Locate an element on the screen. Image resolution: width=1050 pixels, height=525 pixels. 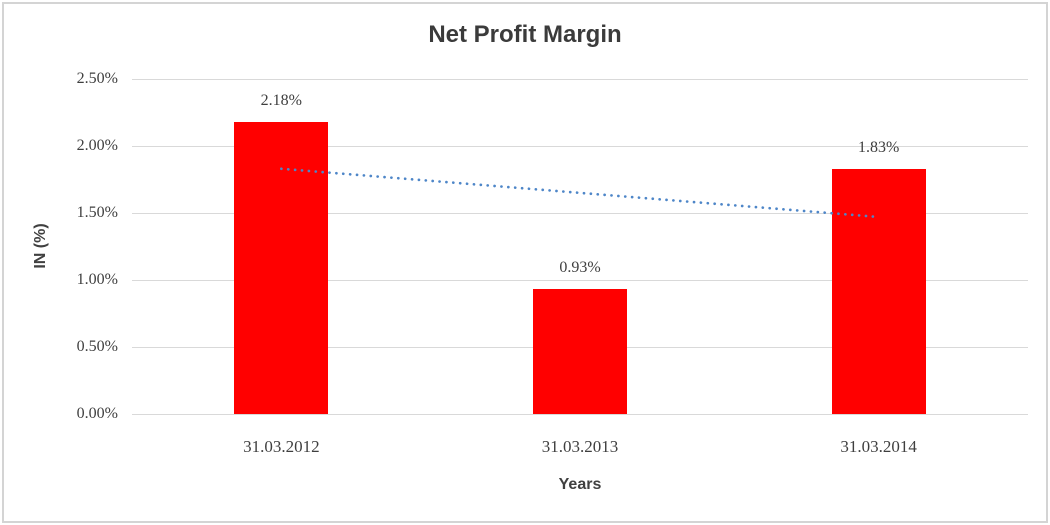
x-axis-title: Years is located at coordinates (580, 484).